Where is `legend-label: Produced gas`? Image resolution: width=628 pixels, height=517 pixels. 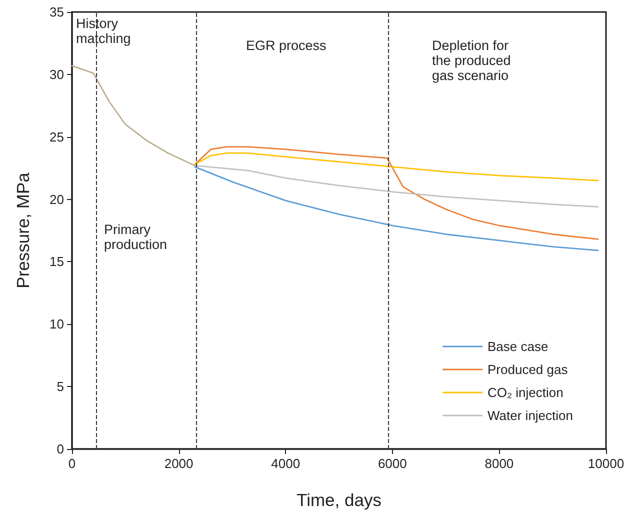
legend-label: Produced gas is located at coordinates (528, 369).